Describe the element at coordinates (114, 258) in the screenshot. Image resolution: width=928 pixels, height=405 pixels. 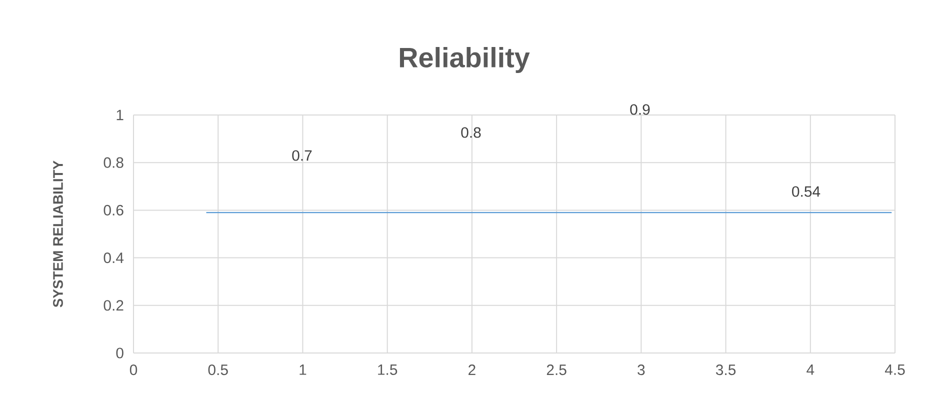
I see `y-tick-label: 0.4` at that location.